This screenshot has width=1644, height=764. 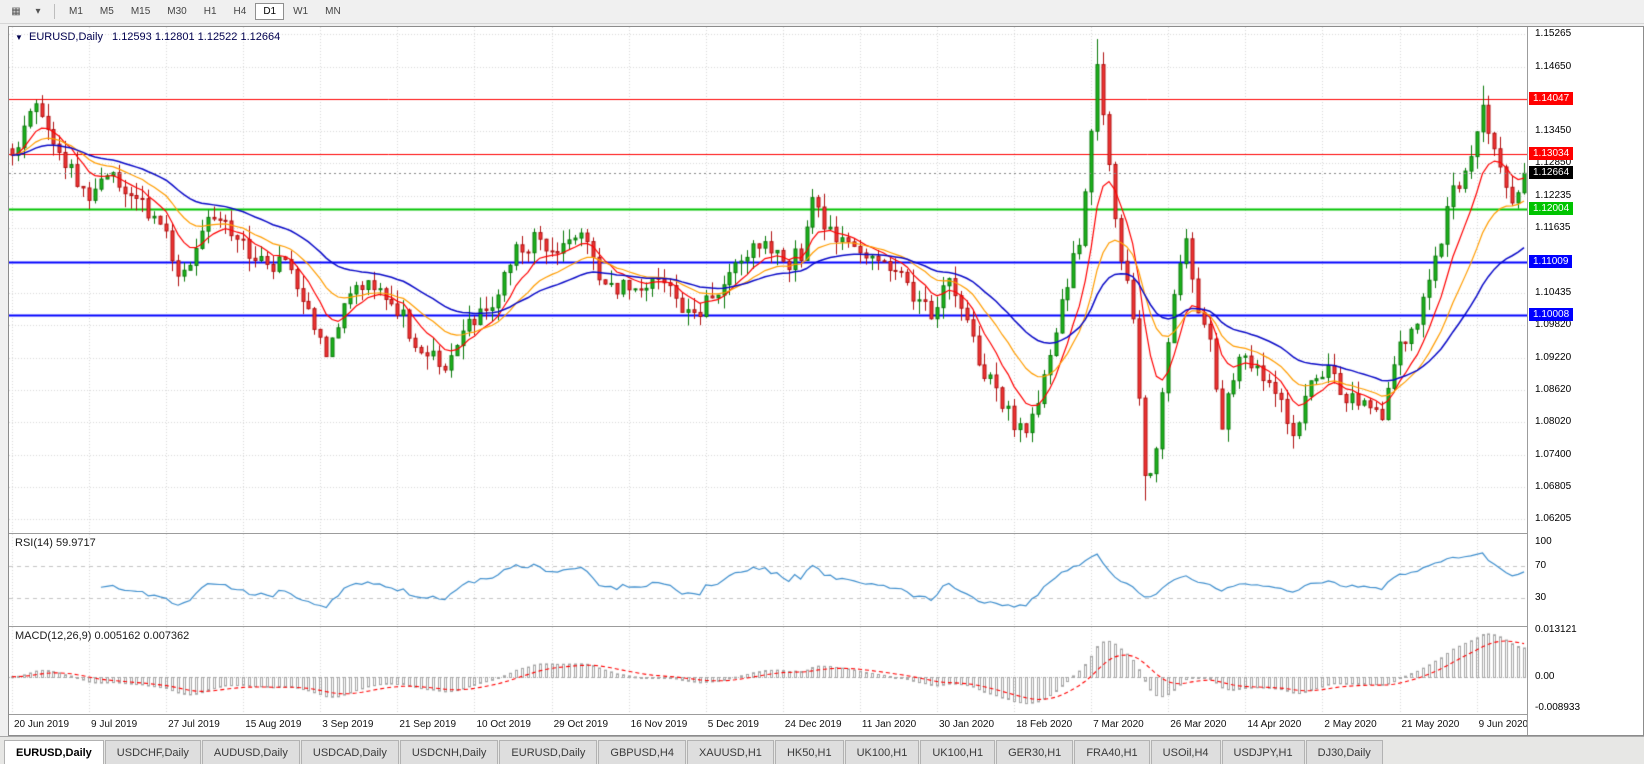 What do you see at coordinates (1553, 228) in the screenshot?
I see `price-tick-label: 1.11635` at bounding box center [1553, 228].